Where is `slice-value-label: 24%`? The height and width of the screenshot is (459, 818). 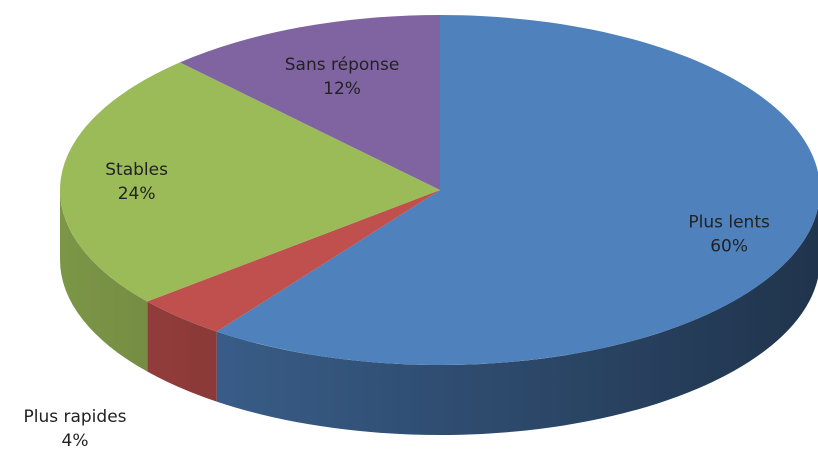 slice-value-label: 24% is located at coordinates (137, 194).